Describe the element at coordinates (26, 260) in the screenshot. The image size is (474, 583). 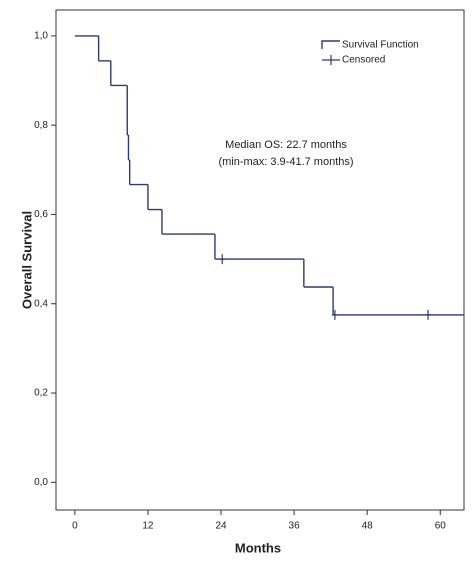
I see `y-axis-title: Overall Survival` at that location.